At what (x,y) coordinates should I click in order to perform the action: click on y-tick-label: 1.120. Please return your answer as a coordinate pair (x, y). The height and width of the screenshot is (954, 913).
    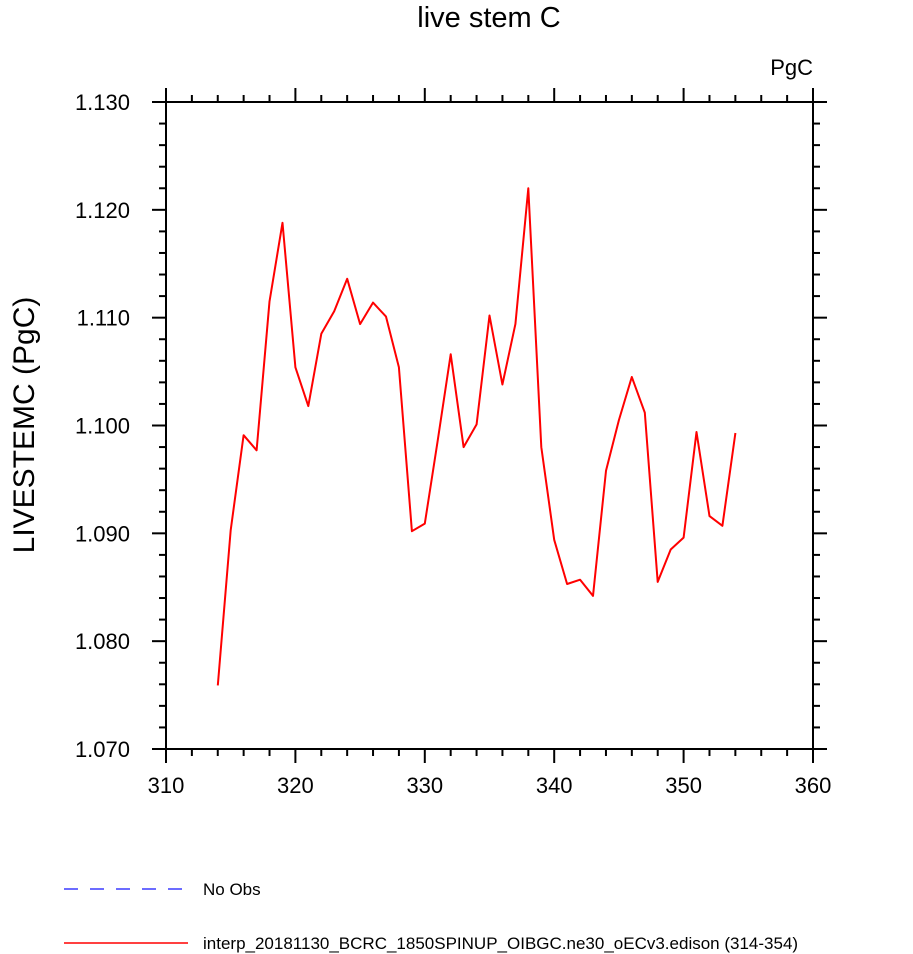
    Looking at the image, I should click on (102, 210).